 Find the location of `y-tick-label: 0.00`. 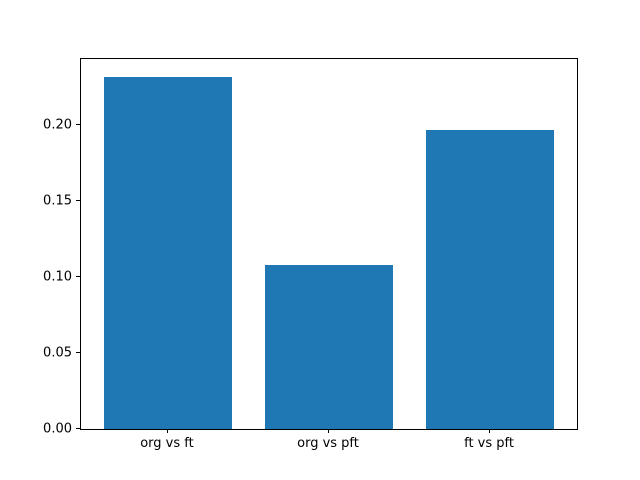

y-tick-label: 0.00 is located at coordinates (57, 428).